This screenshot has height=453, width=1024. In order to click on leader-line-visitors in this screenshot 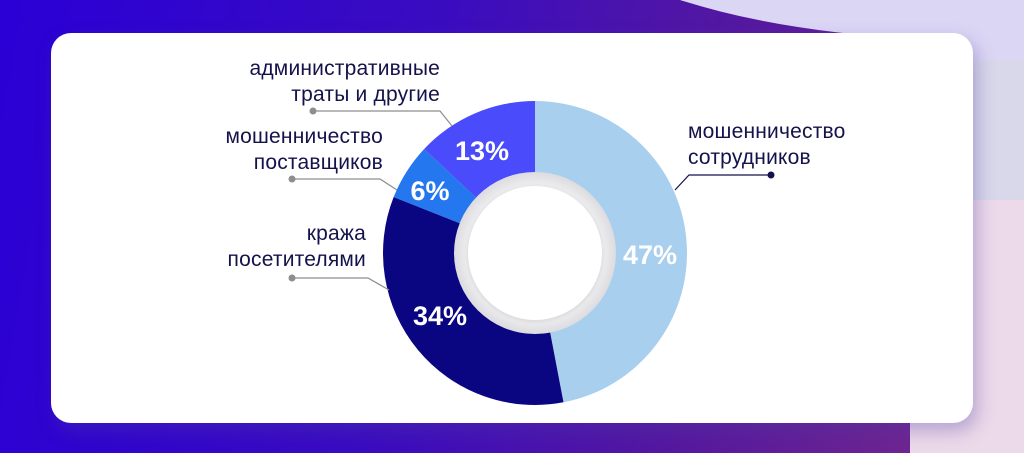, I will do `click(339, 282)`.